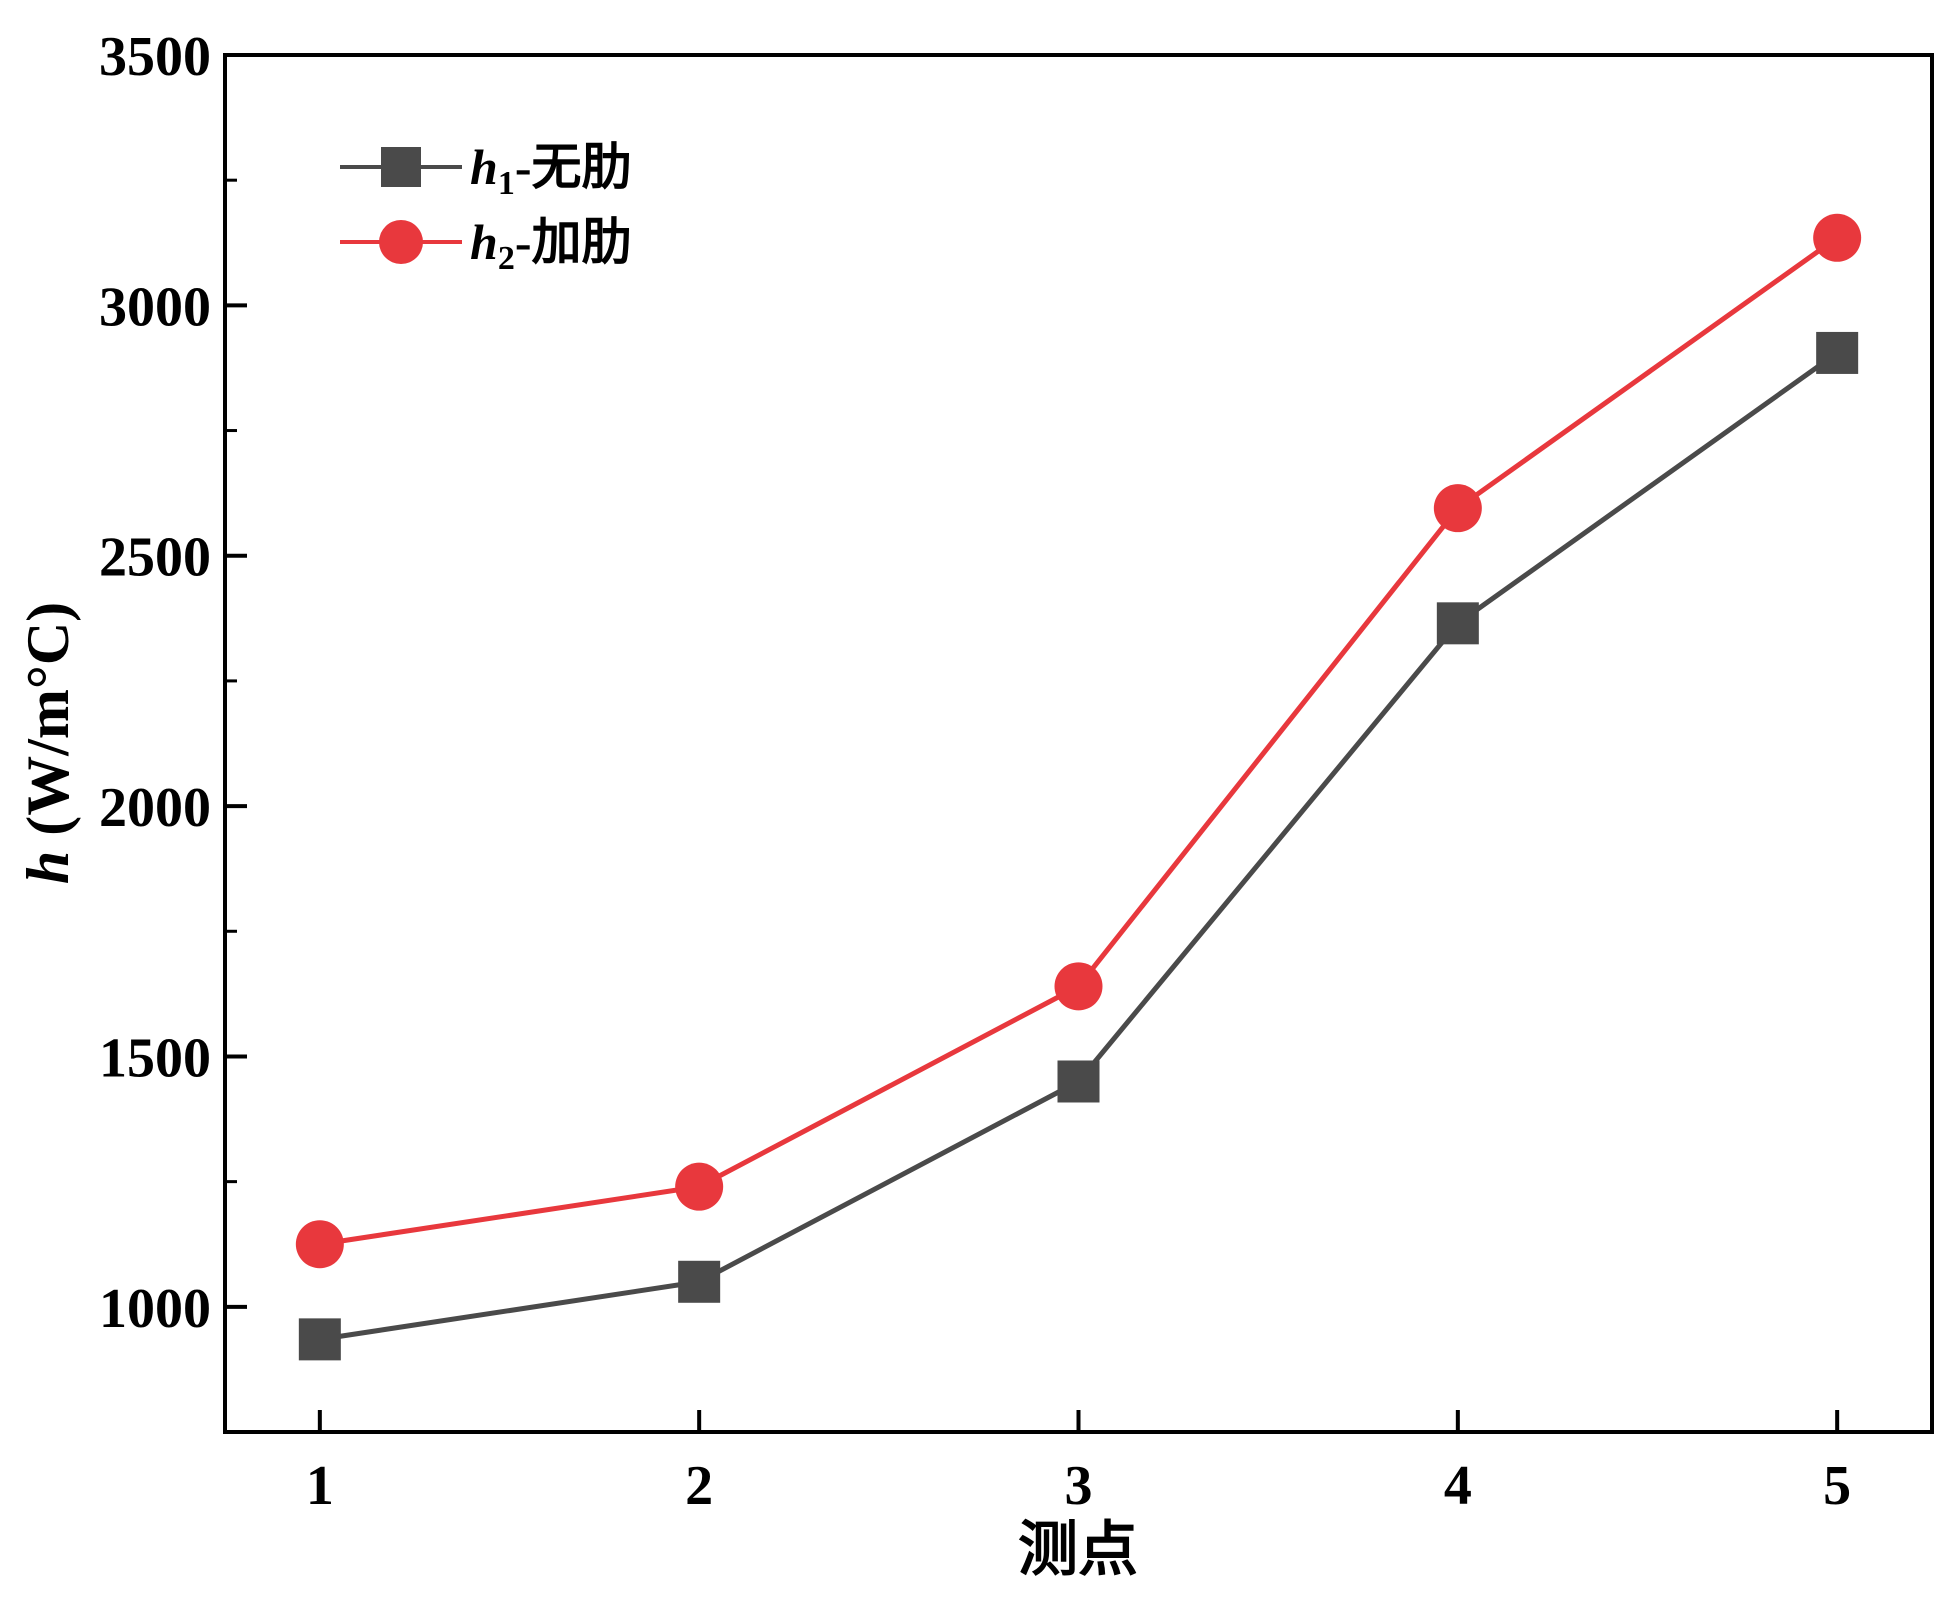  I want to click on x-tick-label: 3, so click(1079, 1486).